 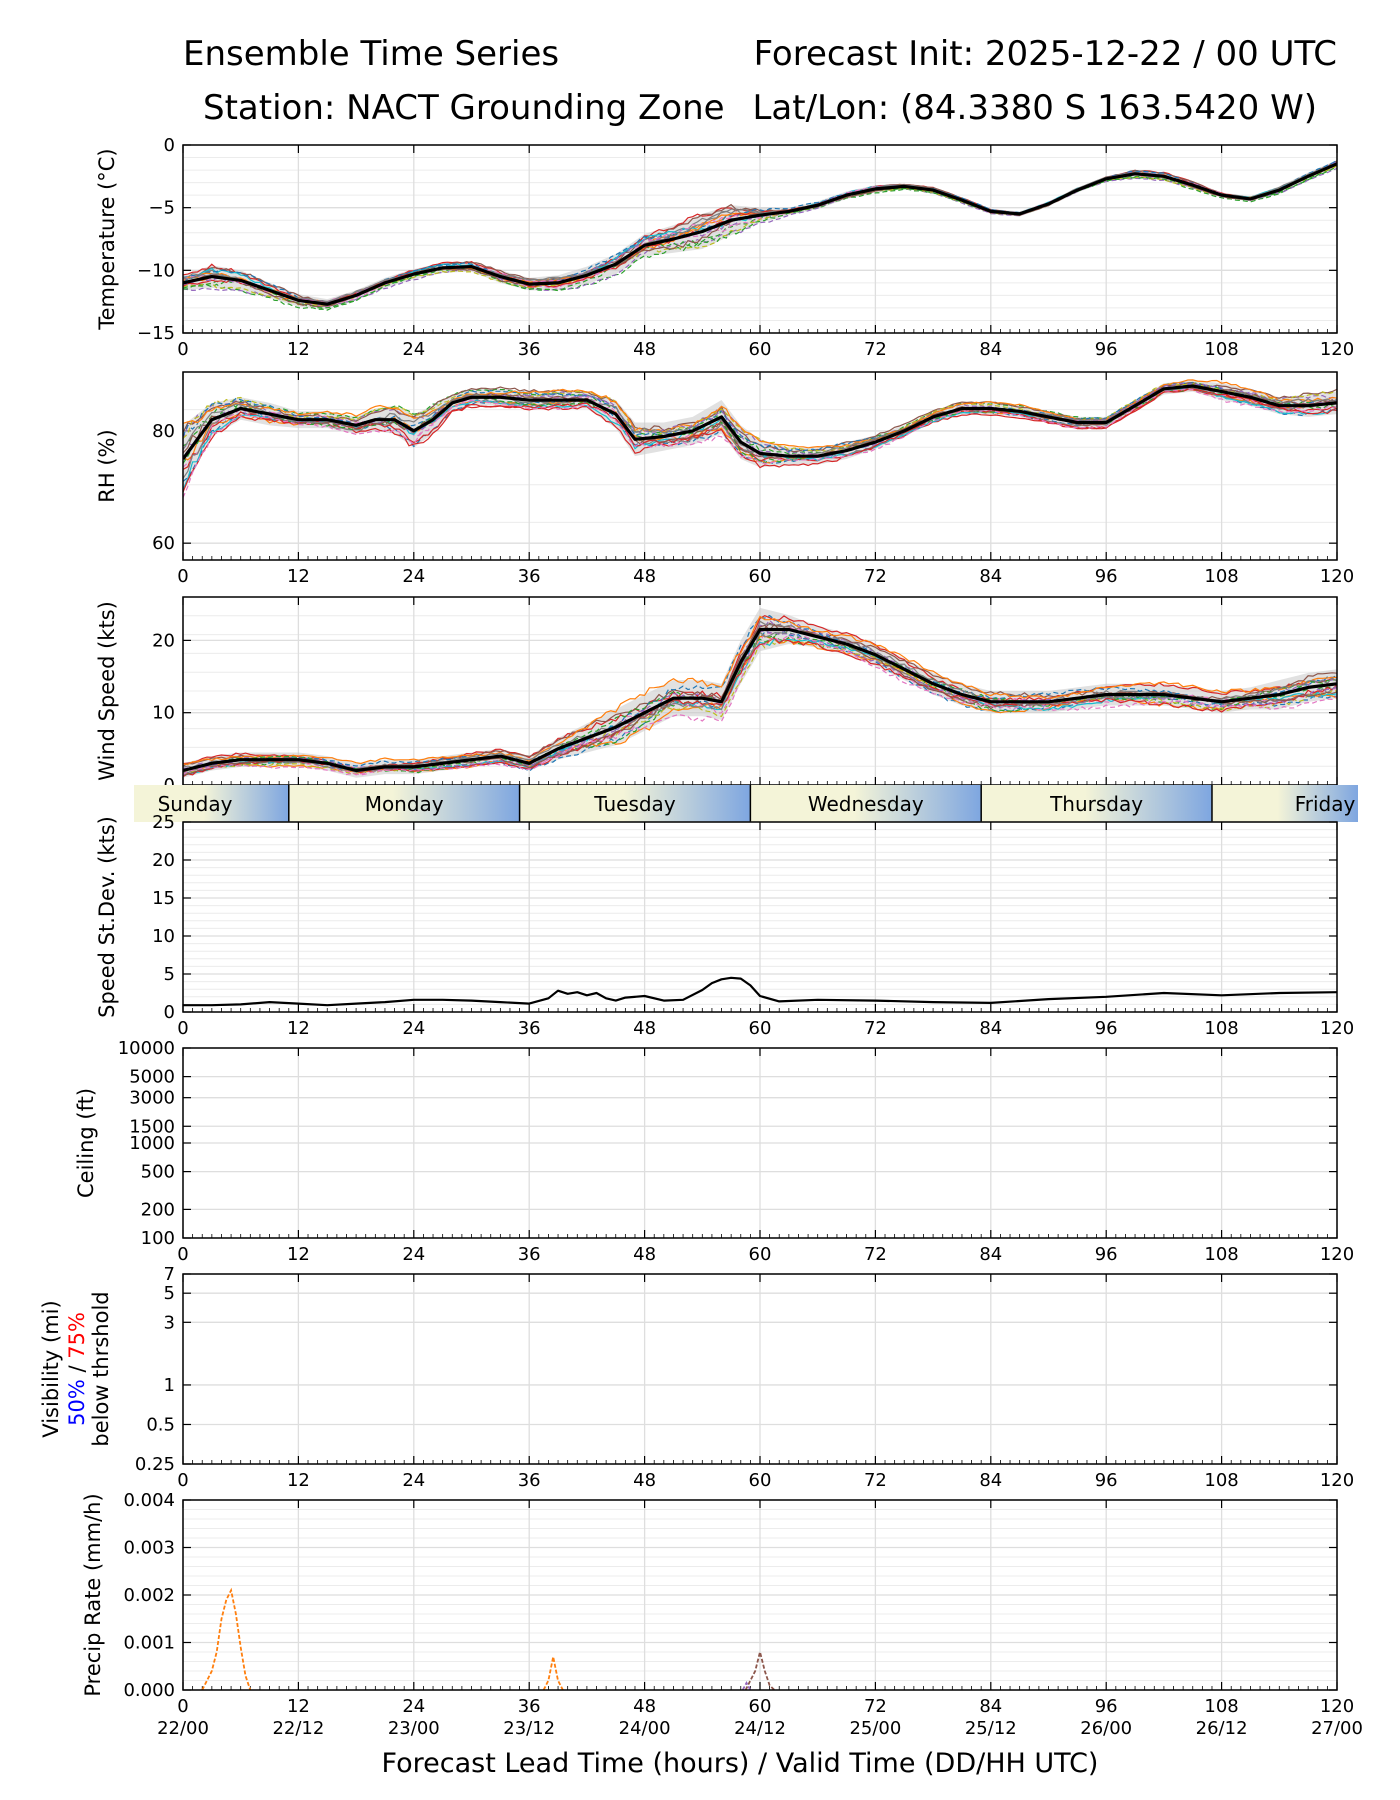 I want to click on stdev-line, so click(x=760, y=991).